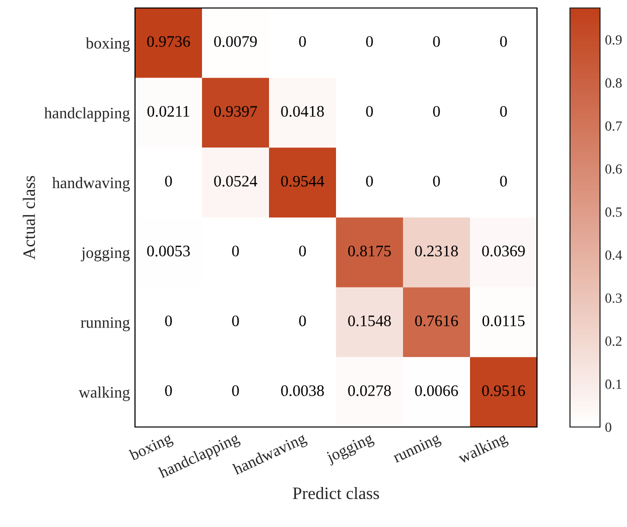 The image size is (627, 527). Describe the element at coordinates (503, 251) in the screenshot. I see `data-label: 0.0369` at that location.